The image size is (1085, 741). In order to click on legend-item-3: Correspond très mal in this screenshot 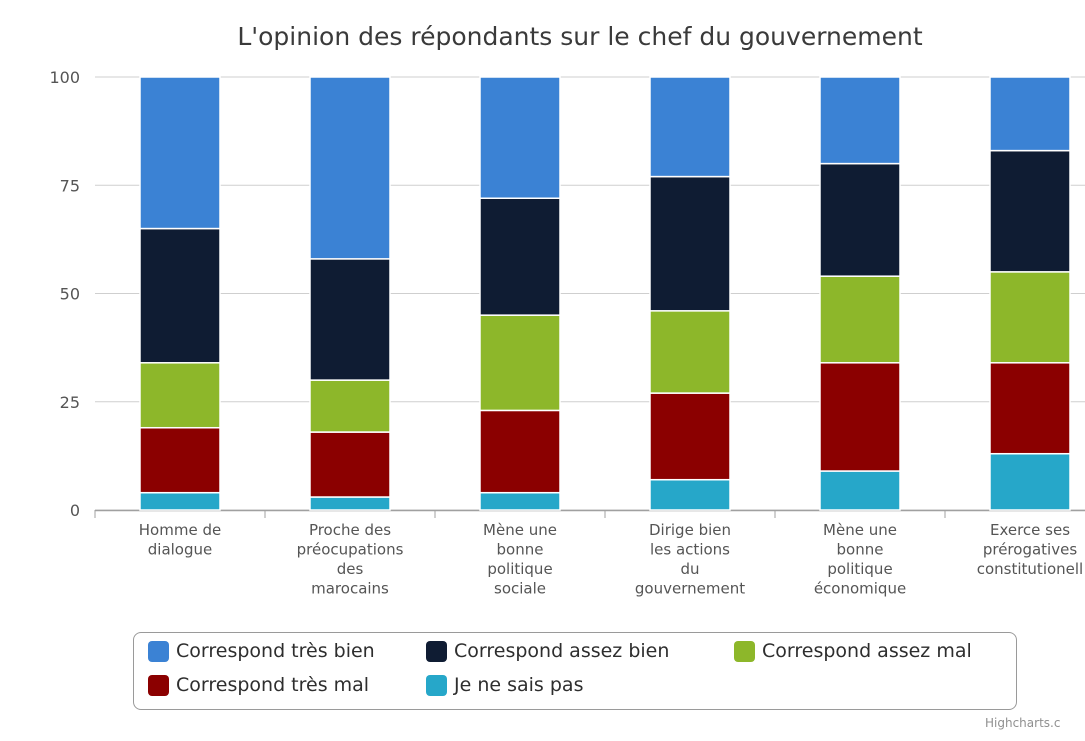, I will do `click(258, 685)`.